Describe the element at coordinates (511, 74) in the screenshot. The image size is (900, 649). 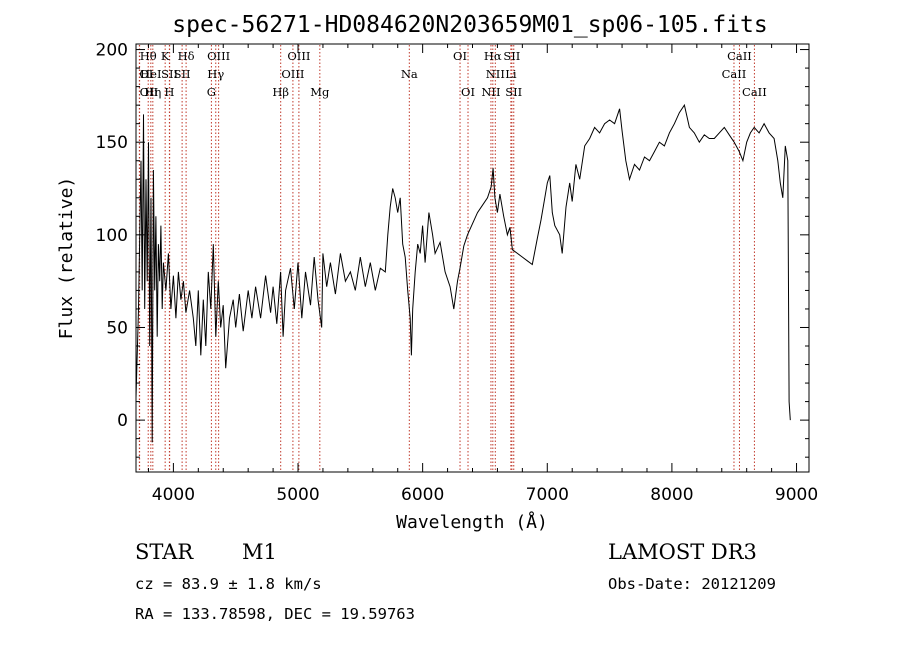
I see `spectral-line-label: Li` at that location.